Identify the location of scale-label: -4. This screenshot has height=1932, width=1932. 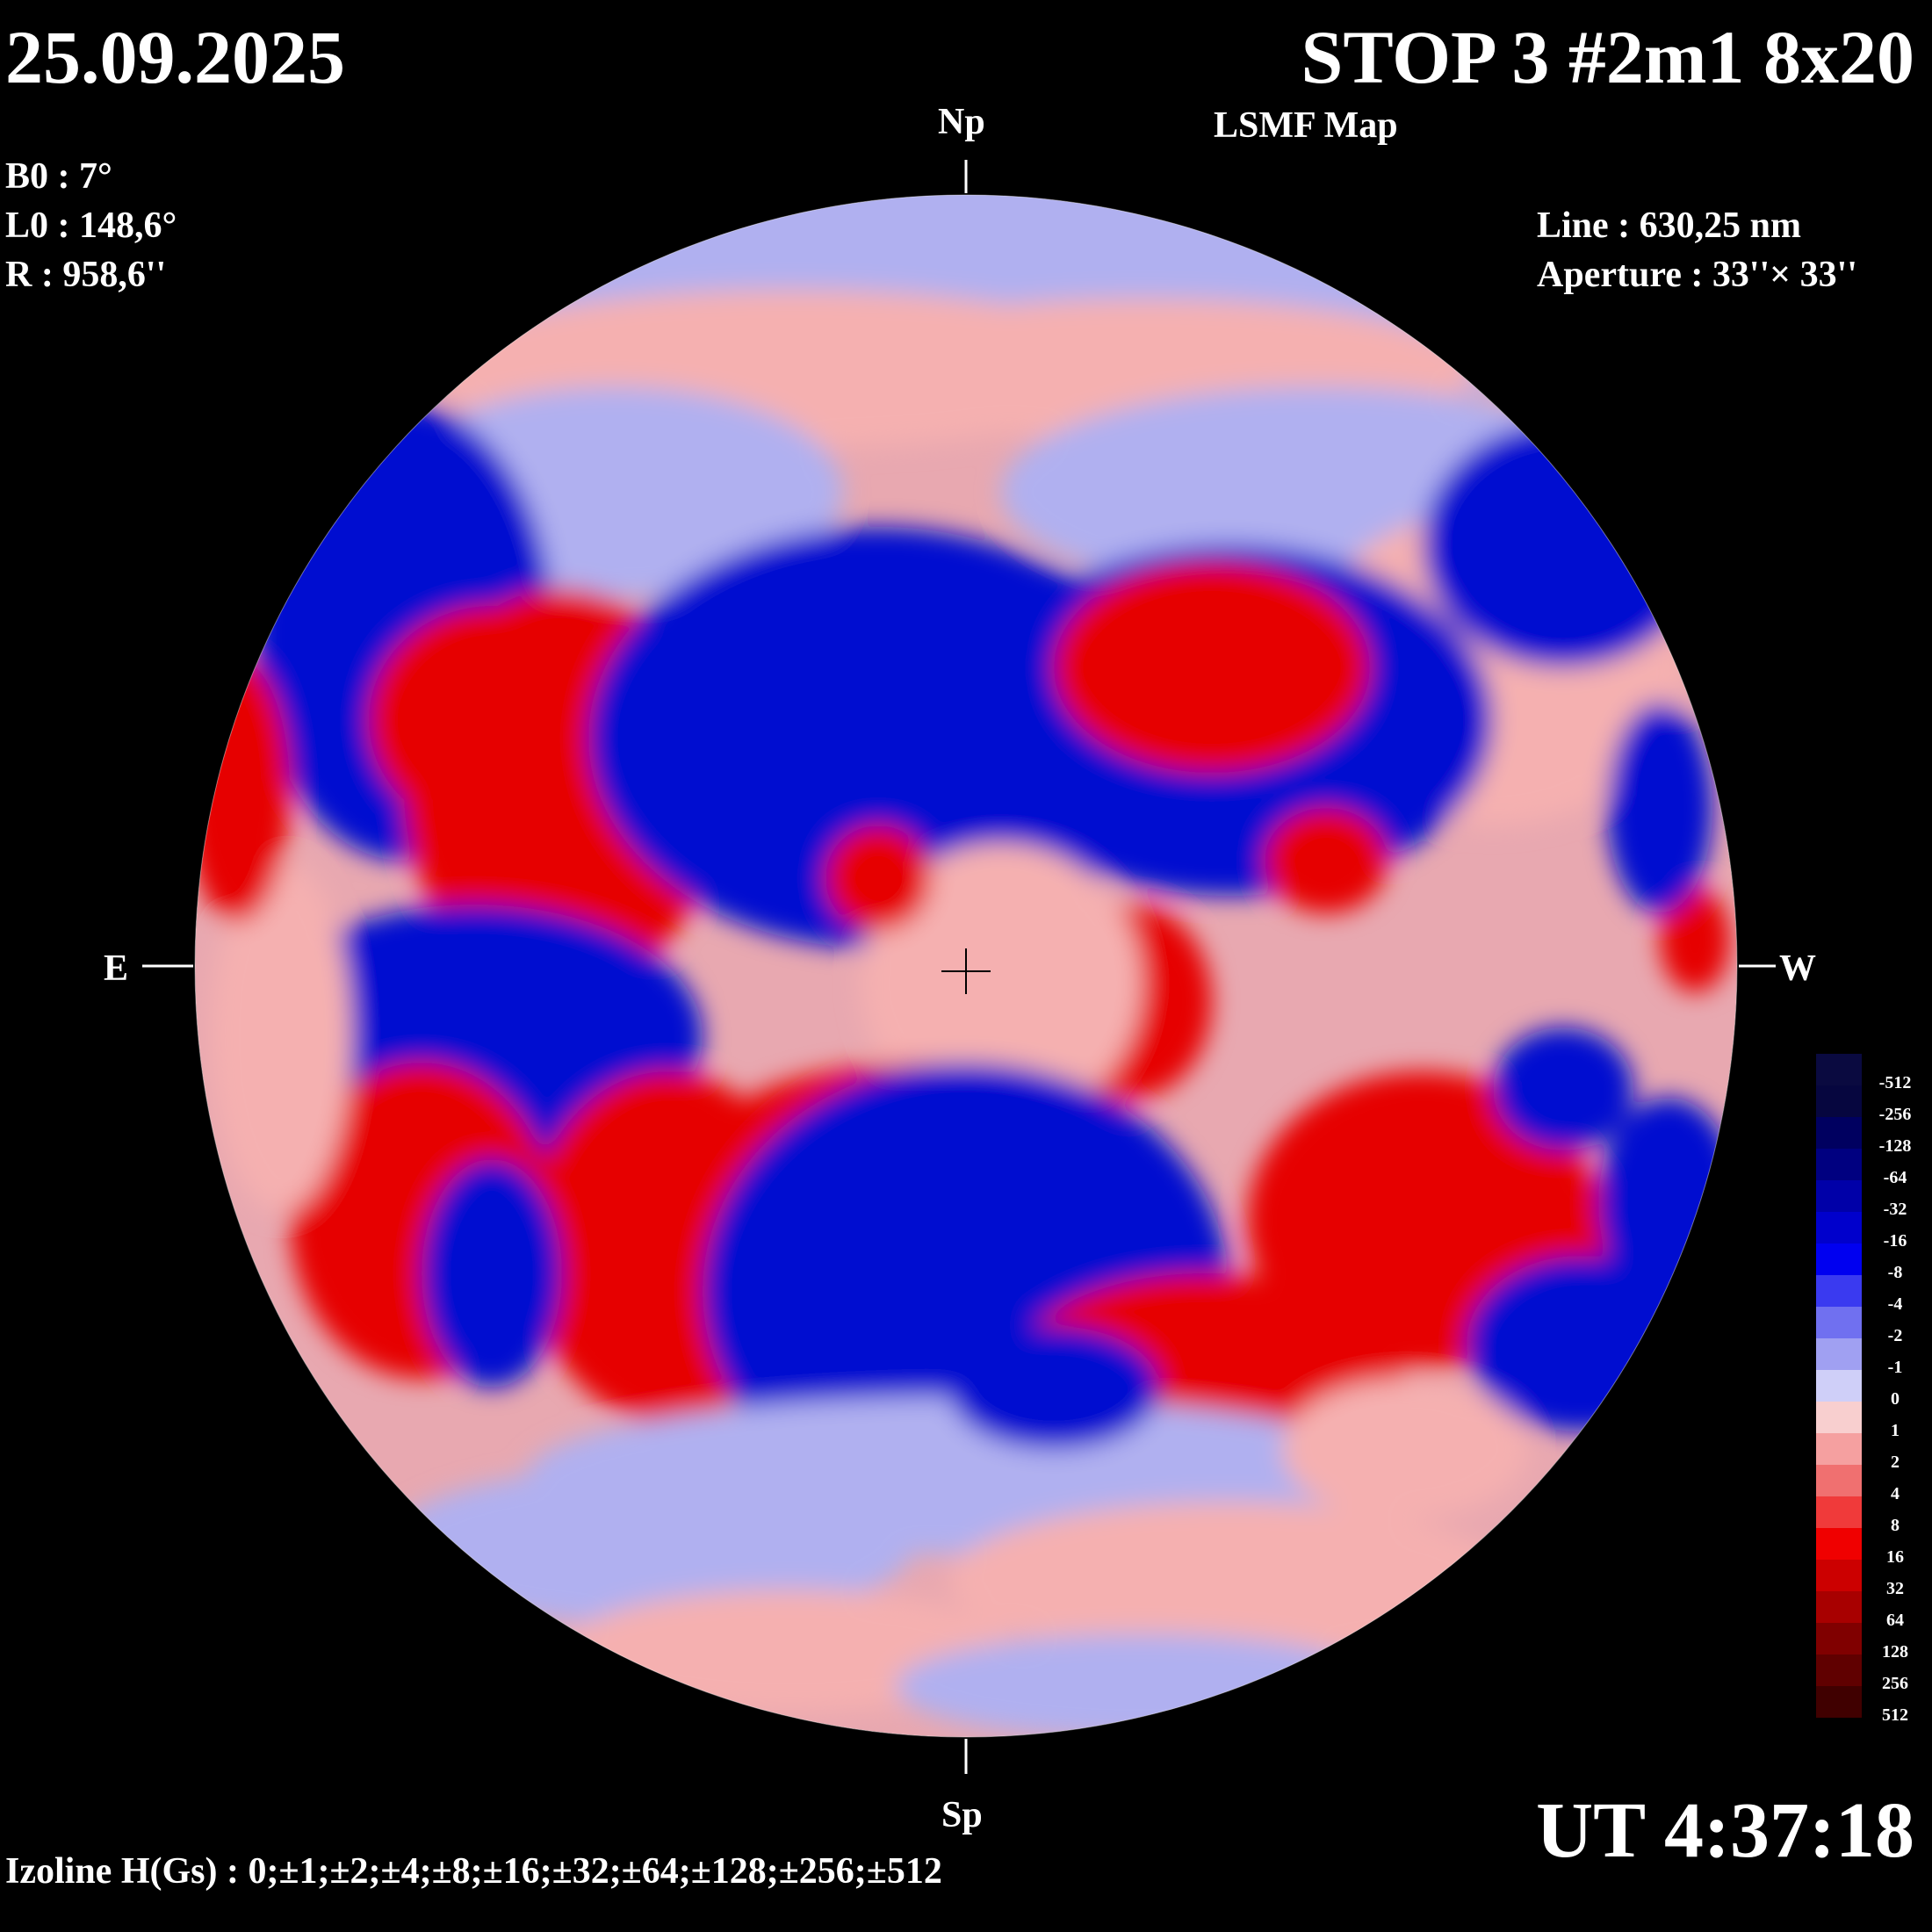
(1895, 1304).